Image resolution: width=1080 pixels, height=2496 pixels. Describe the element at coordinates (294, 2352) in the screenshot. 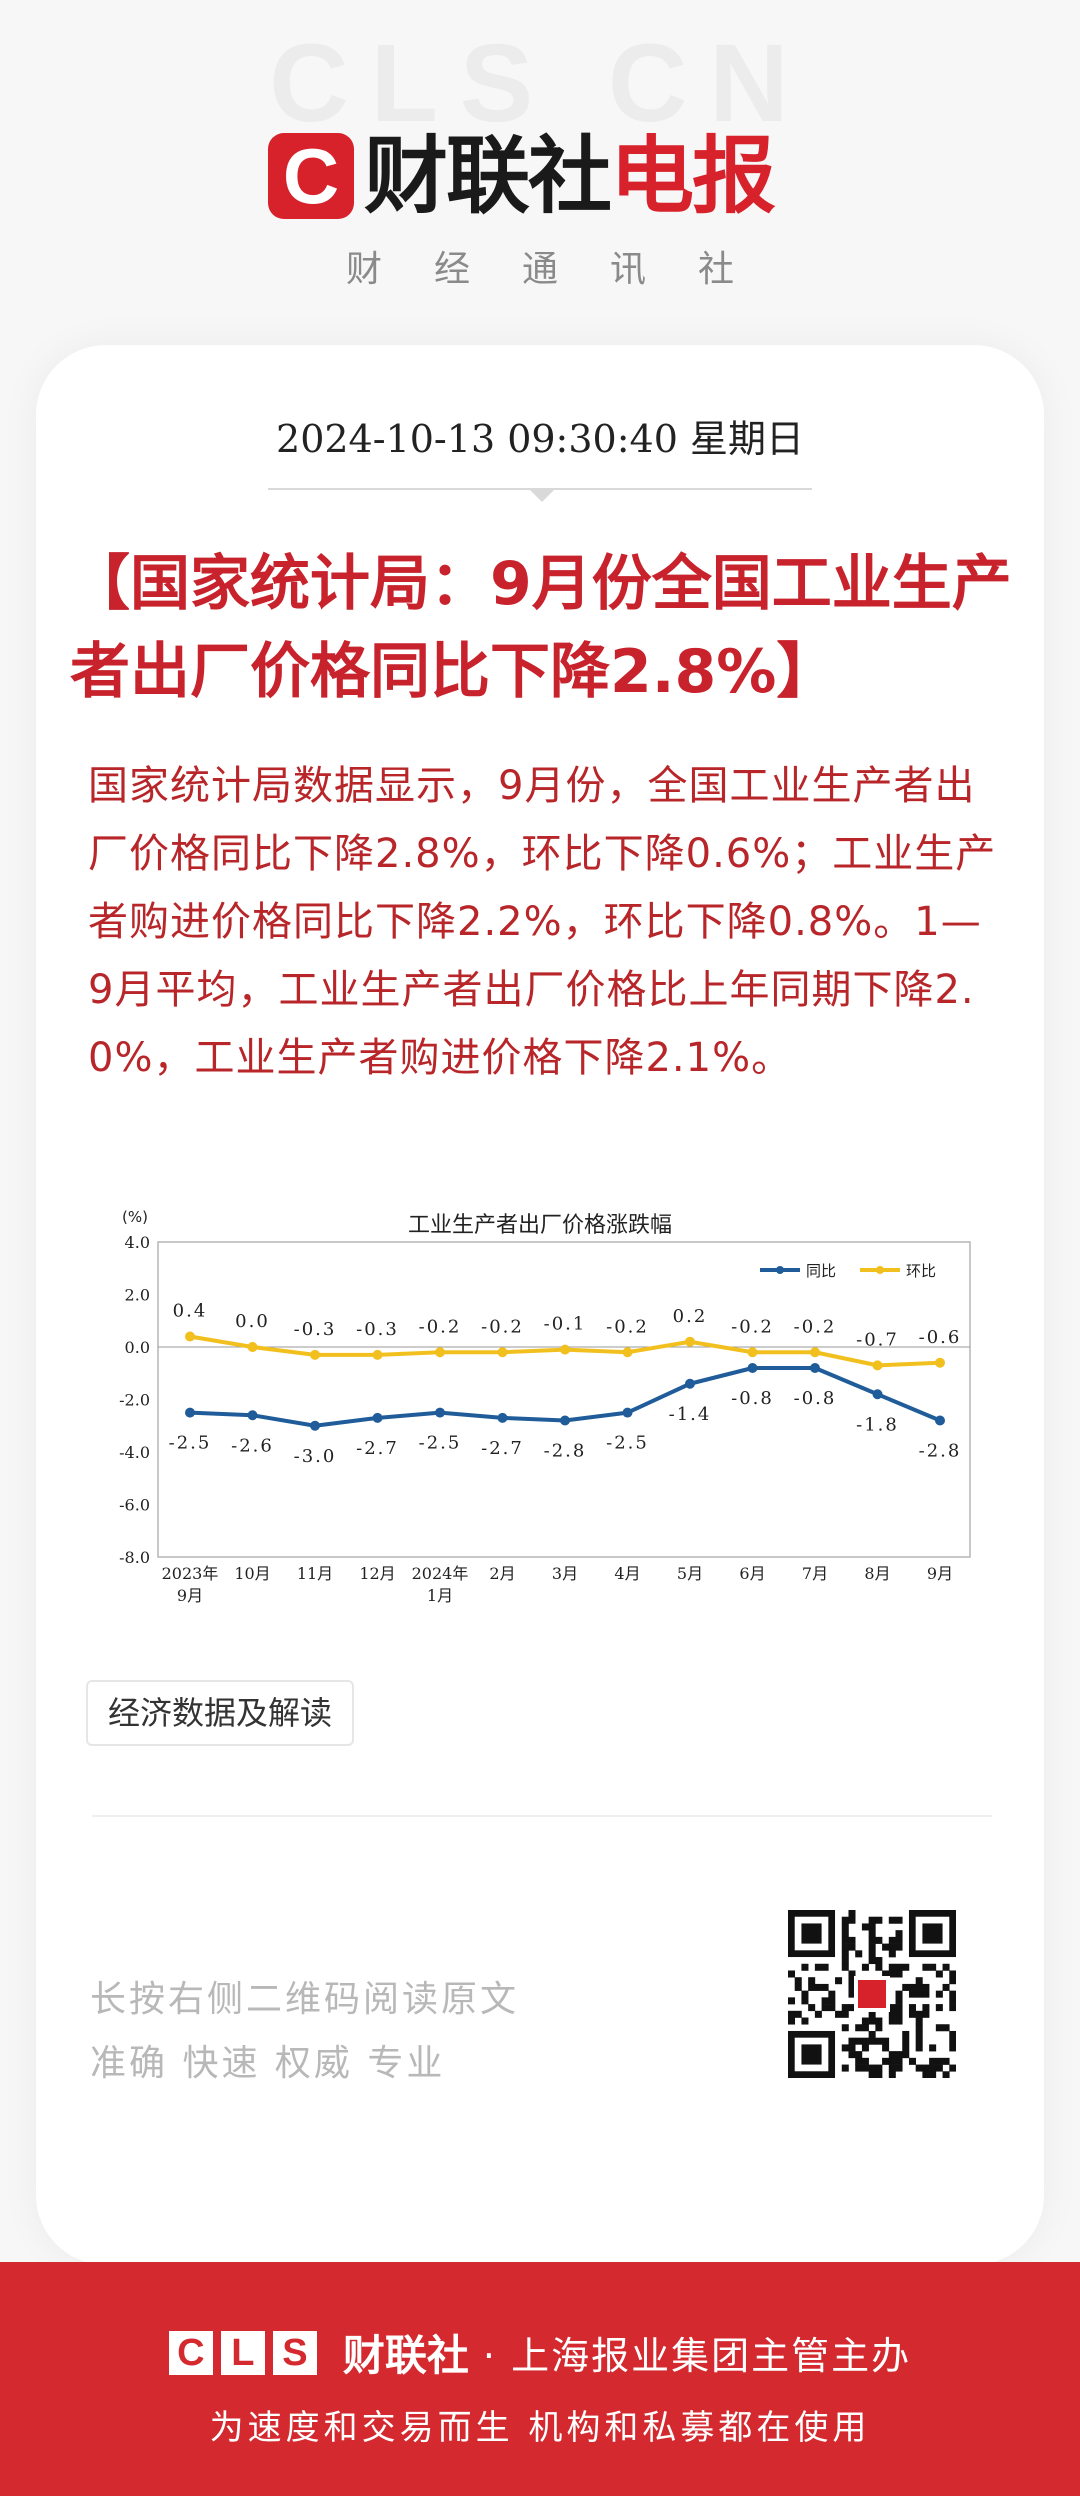

I see `cls-letter: S` at that location.